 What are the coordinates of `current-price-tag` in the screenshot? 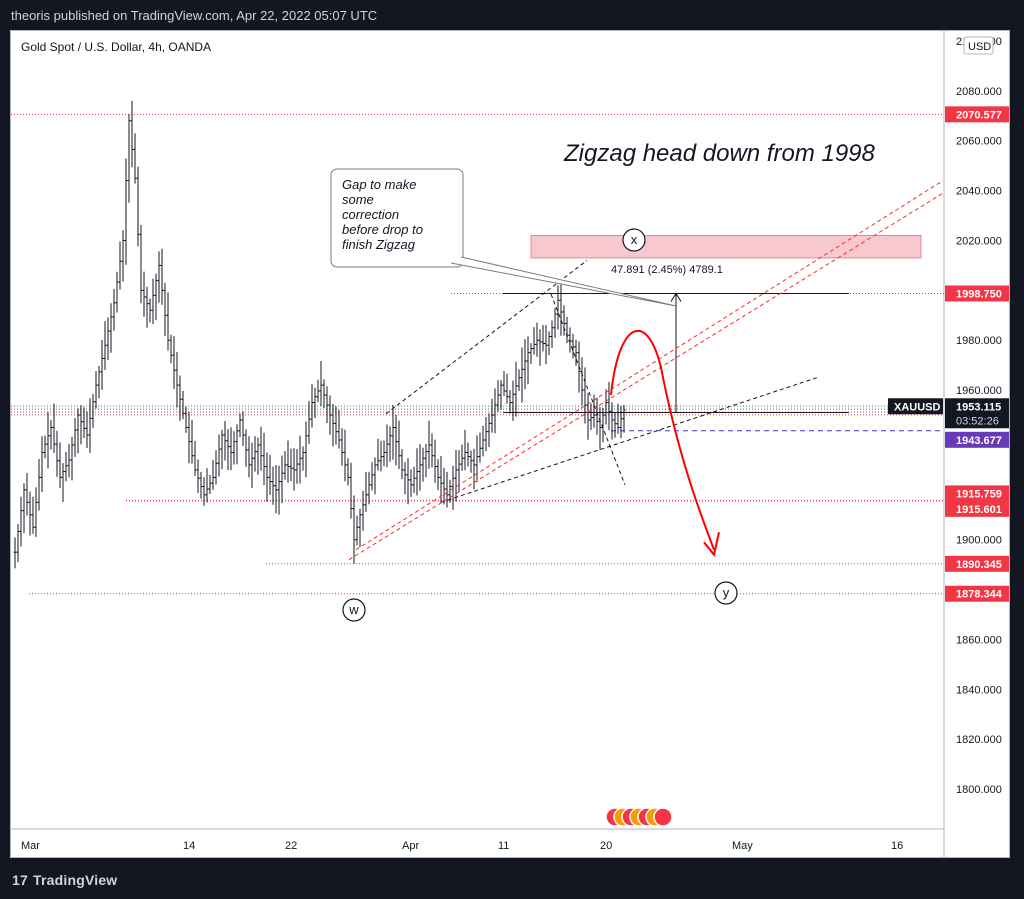 It's located at (977, 413).